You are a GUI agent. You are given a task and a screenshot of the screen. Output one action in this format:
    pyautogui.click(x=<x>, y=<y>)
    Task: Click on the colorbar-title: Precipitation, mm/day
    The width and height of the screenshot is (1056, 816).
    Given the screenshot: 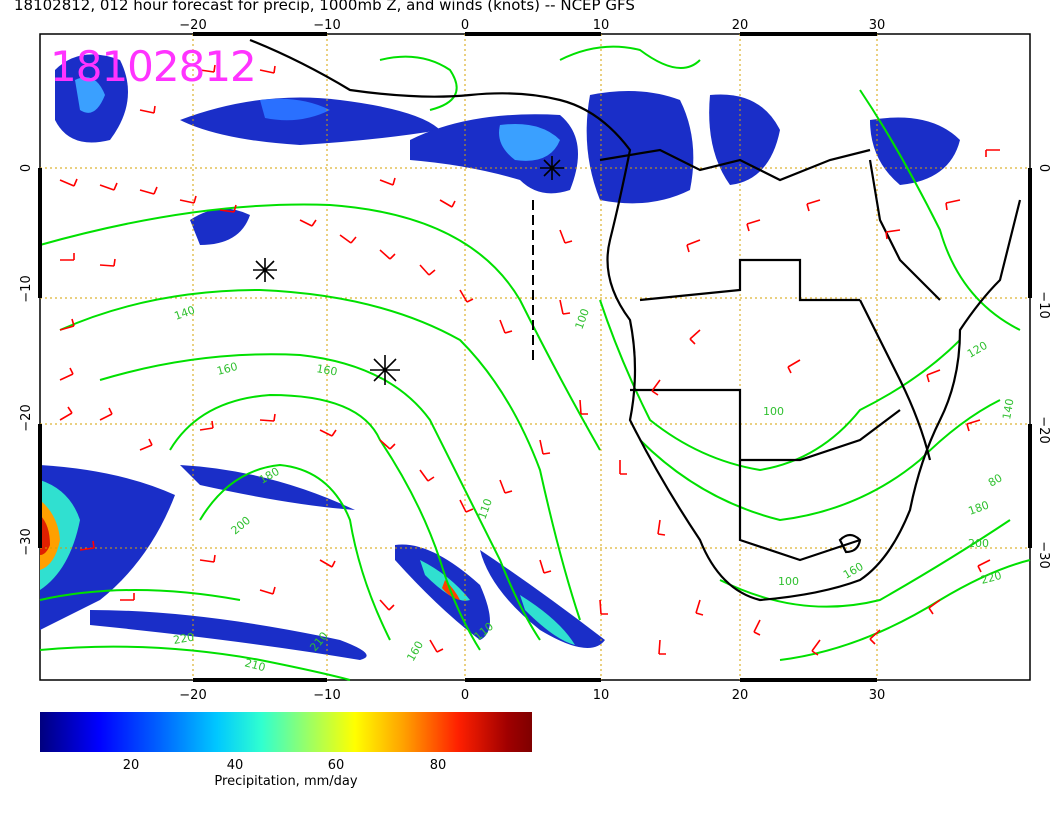 What is the action you would take?
    pyautogui.click(x=286, y=781)
    